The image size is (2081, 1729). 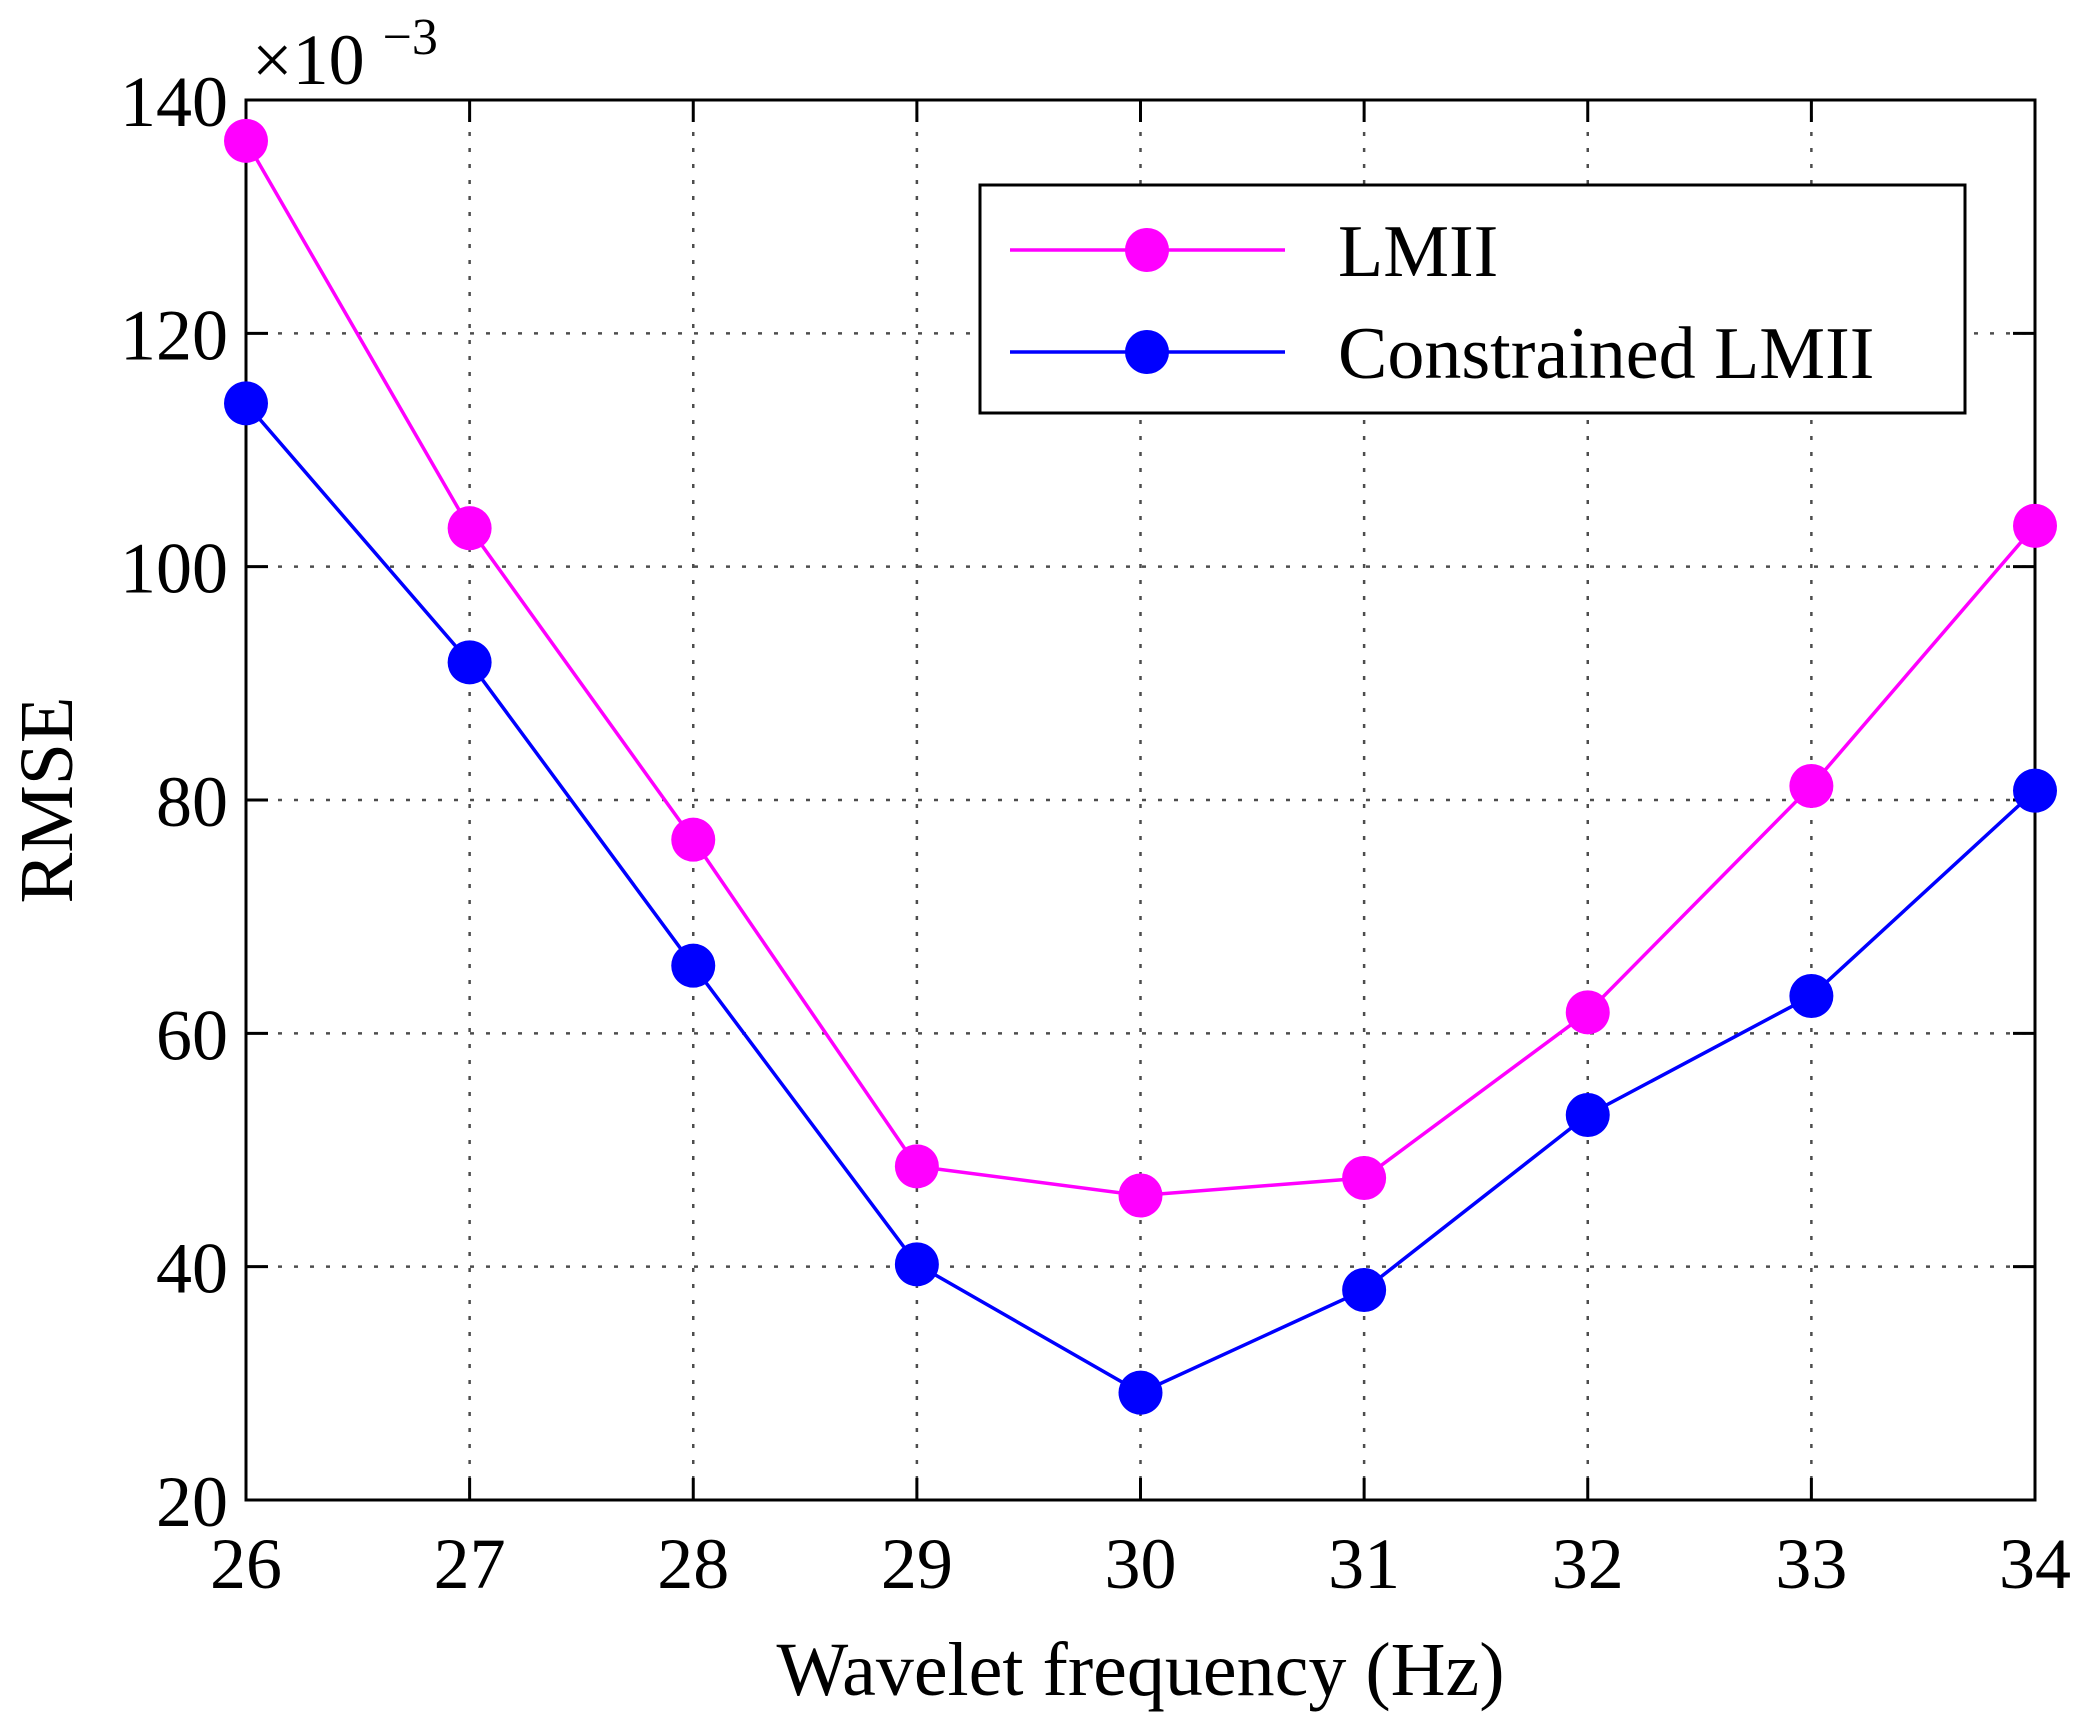 What do you see at coordinates (192, 1502) in the screenshot?
I see `y-tick-label: 20` at bounding box center [192, 1502].